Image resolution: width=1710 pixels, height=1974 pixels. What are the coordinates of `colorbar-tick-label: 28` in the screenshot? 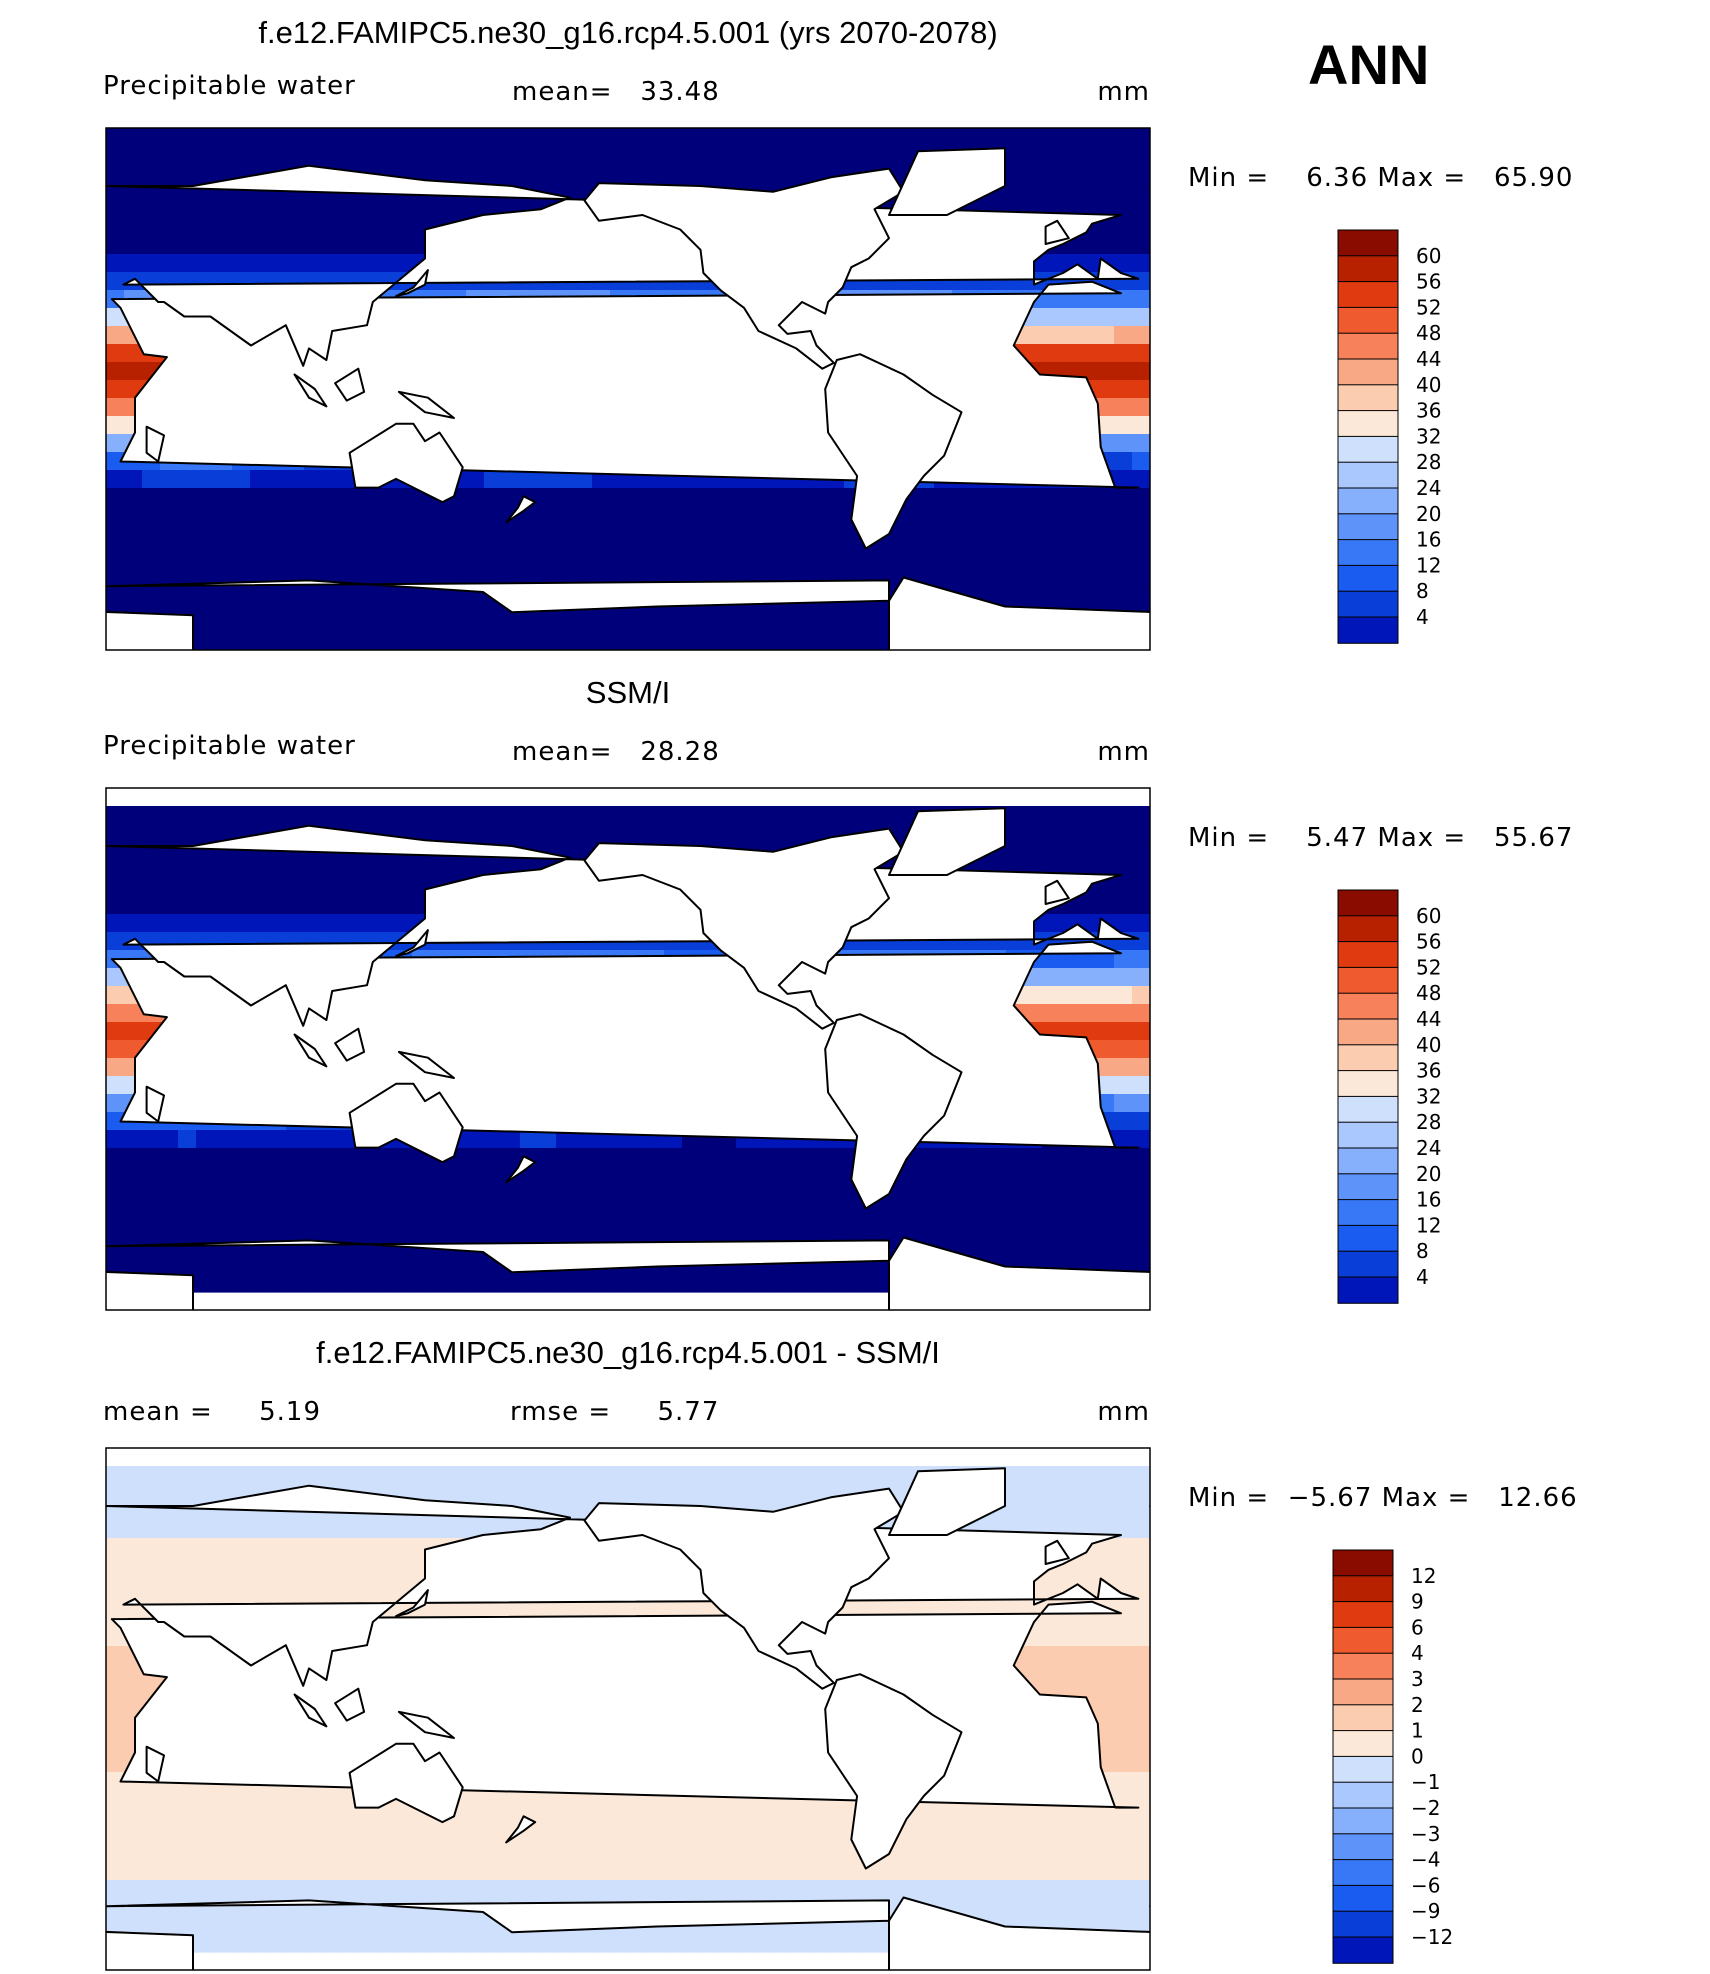 It's located at (1428, 462).